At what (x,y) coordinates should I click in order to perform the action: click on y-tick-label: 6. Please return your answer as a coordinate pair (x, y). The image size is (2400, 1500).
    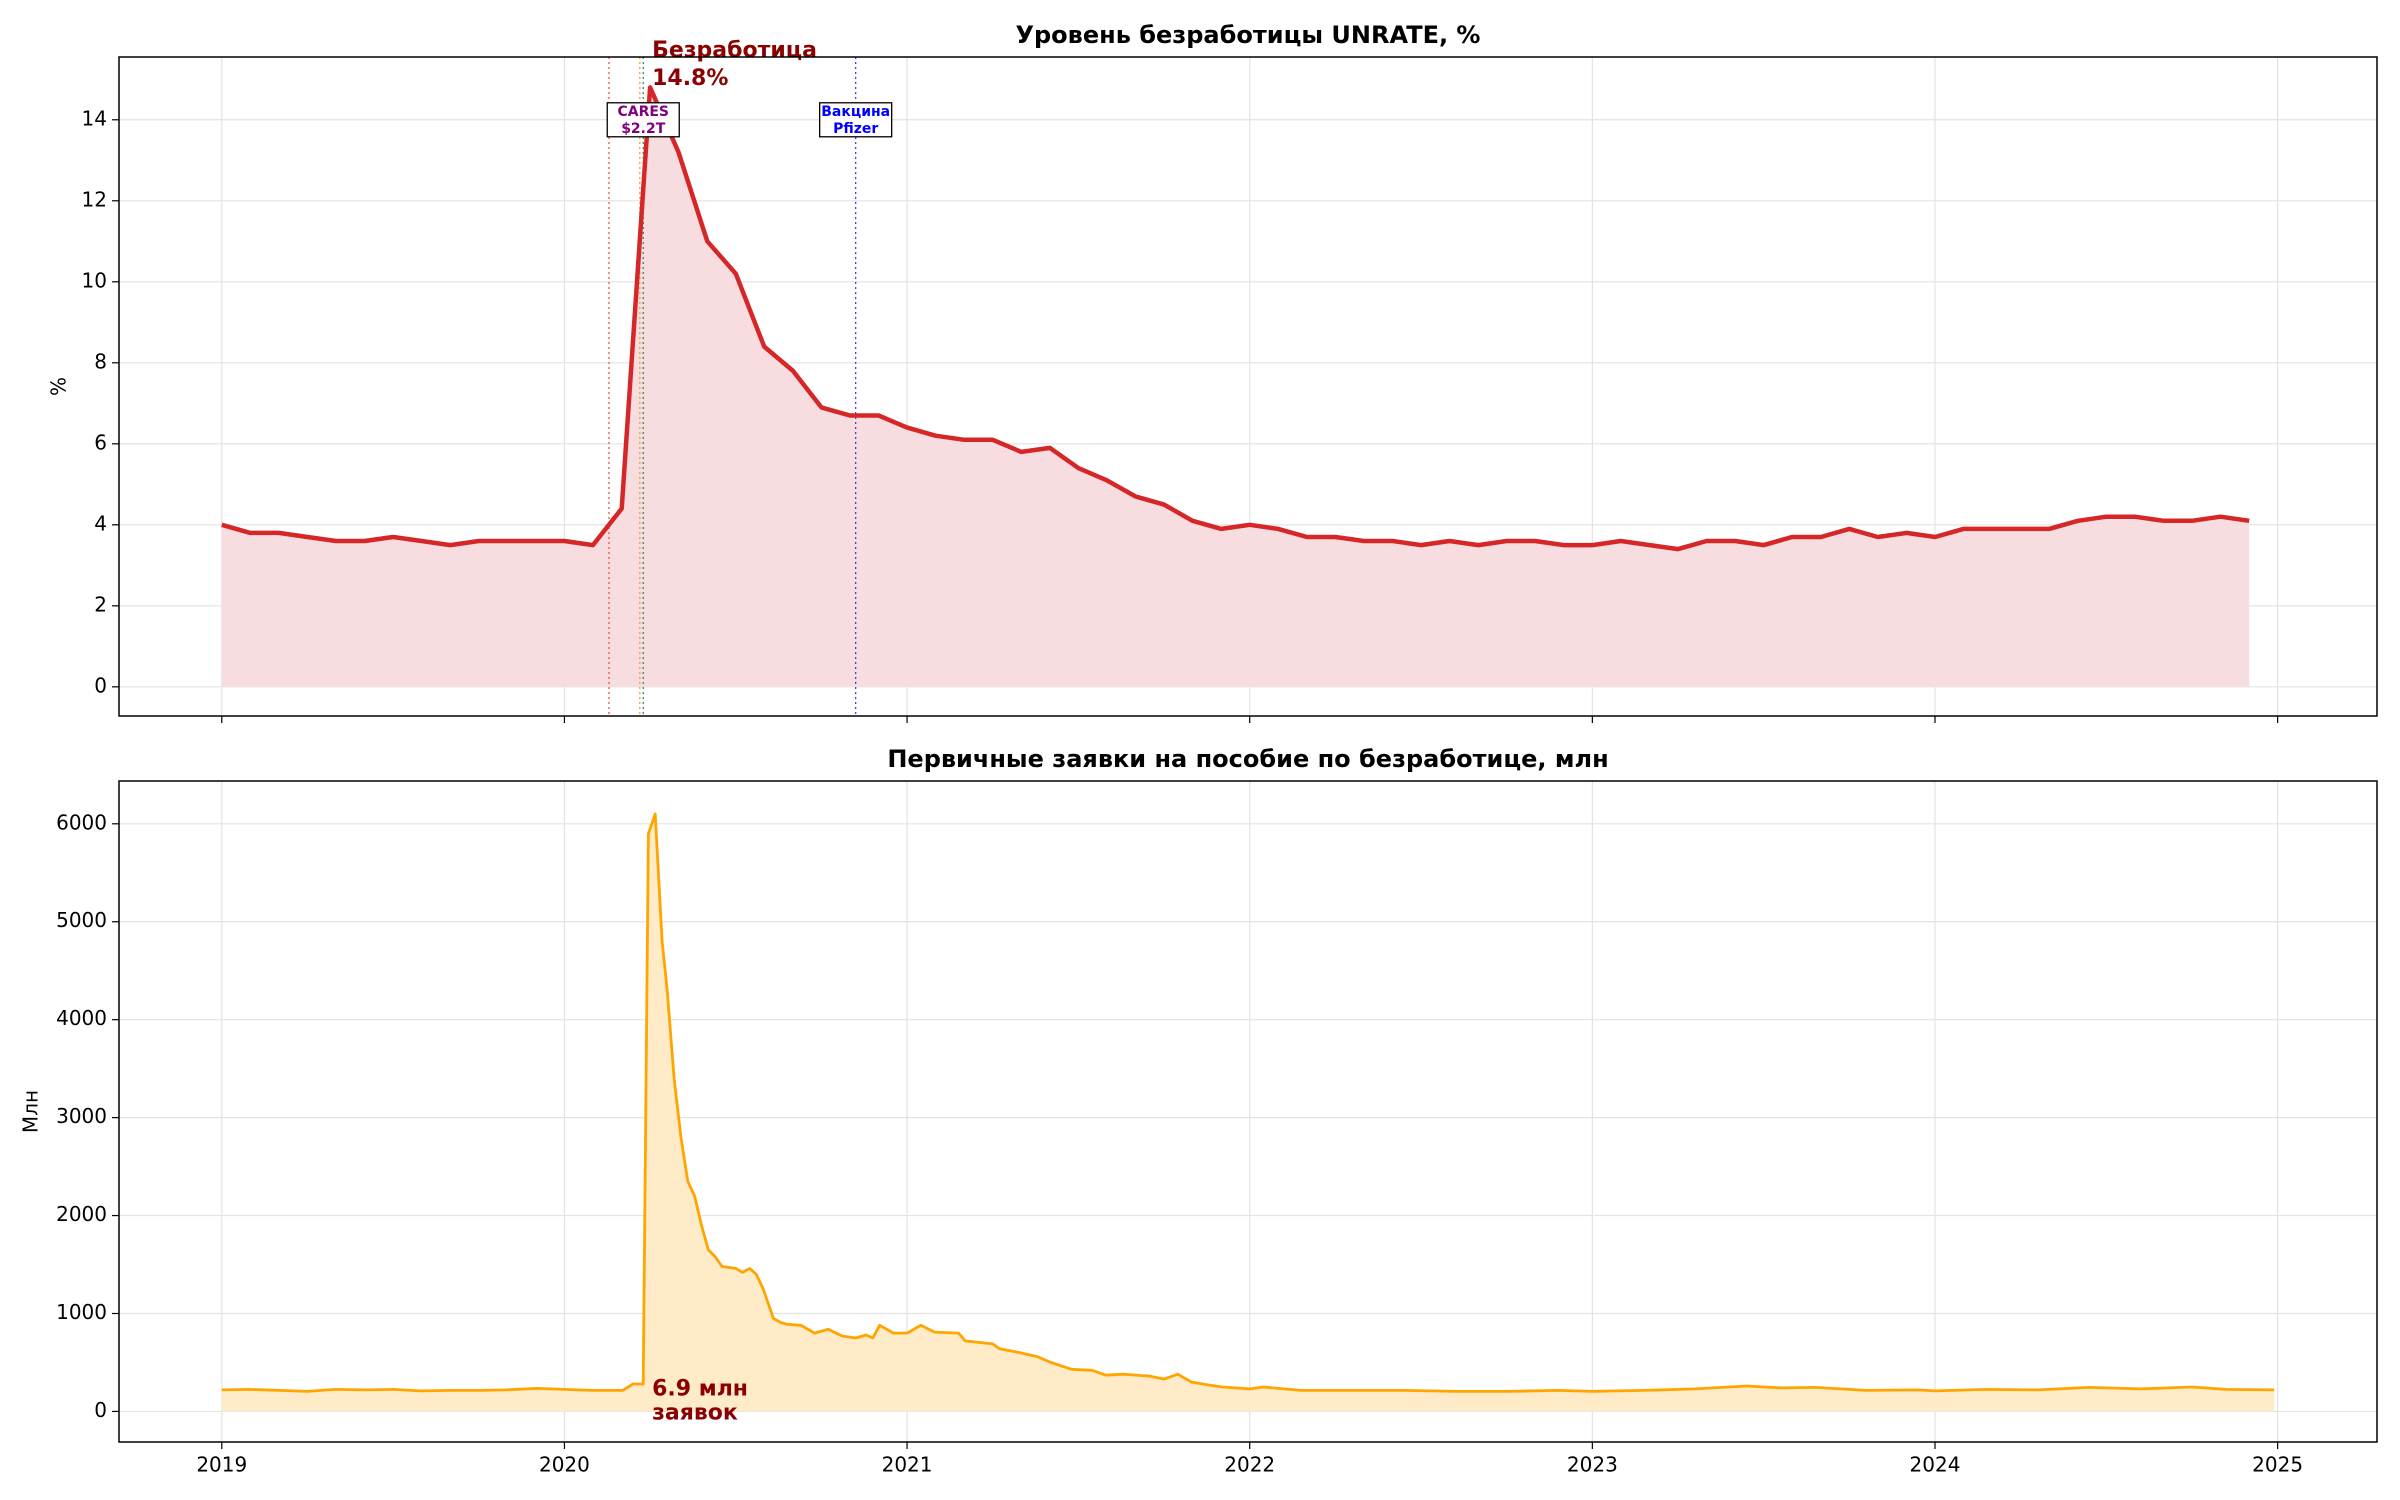
    Looking at the image, I should click on (100, 442).